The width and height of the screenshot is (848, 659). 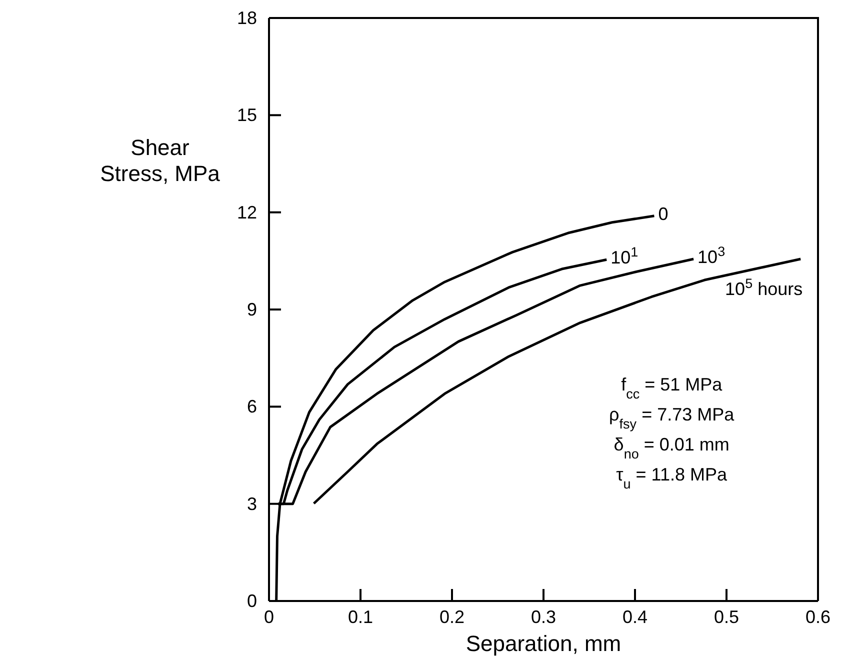 What do you see at coordinates (672, 417) in the screenshot?
I see `annotation: ρ$_{fsy}$ = 7.73 MPa` at bounding box center [672, 417].